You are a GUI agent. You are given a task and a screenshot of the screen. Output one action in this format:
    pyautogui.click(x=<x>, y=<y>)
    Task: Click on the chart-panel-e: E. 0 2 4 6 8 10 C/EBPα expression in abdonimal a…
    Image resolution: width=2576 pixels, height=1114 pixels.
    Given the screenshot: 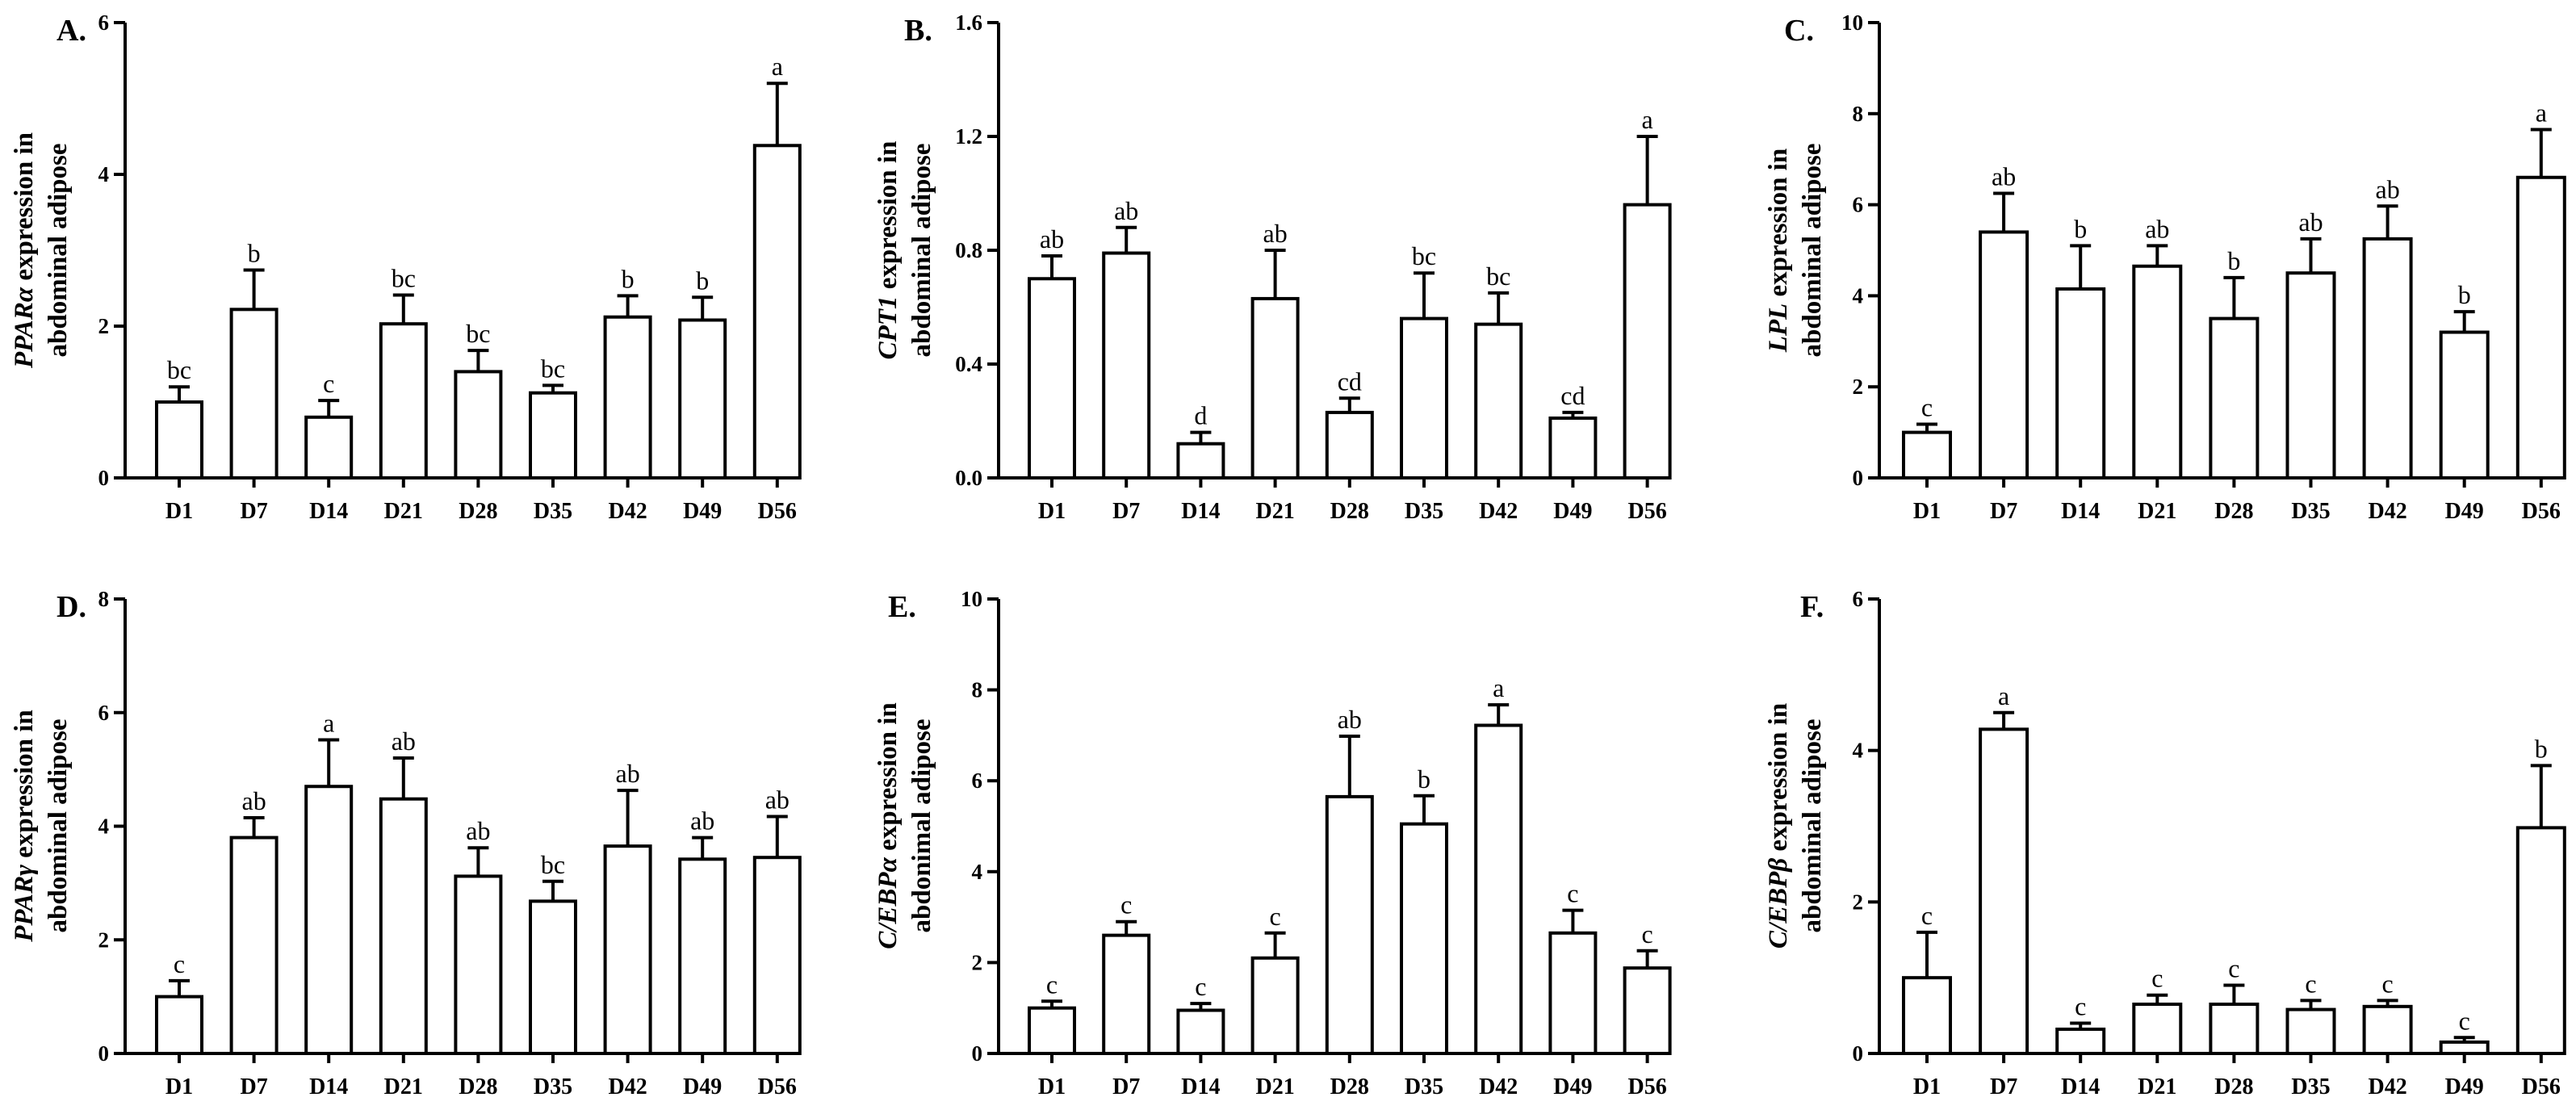 What is the action you would take?
    pyautogui.click(x=1272, y=843)
    